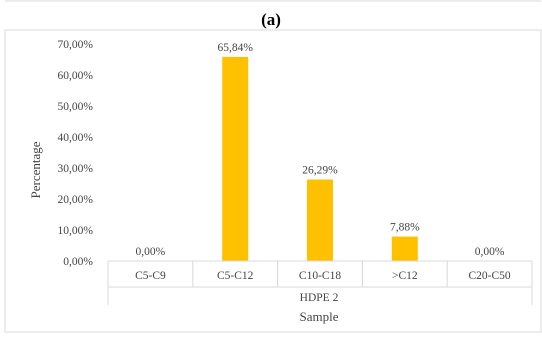 The width and height of the screenshot is (542, 338). I want to click on x-tick-labels: C5-C9 C5-C12 C10-C18 >C12 C20-C50, so click(320, 283).